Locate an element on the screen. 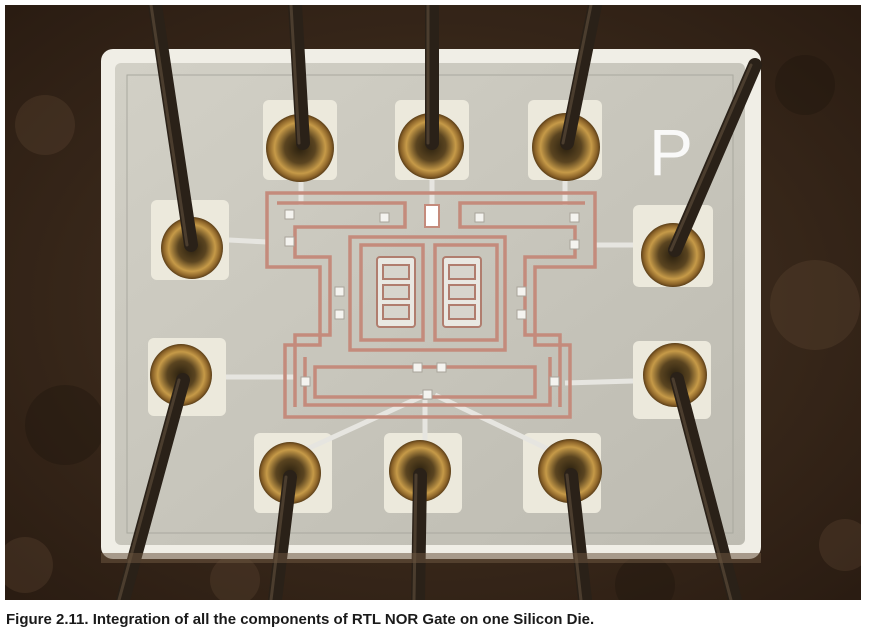  die-marking: P is located at coordinates (671, 152).